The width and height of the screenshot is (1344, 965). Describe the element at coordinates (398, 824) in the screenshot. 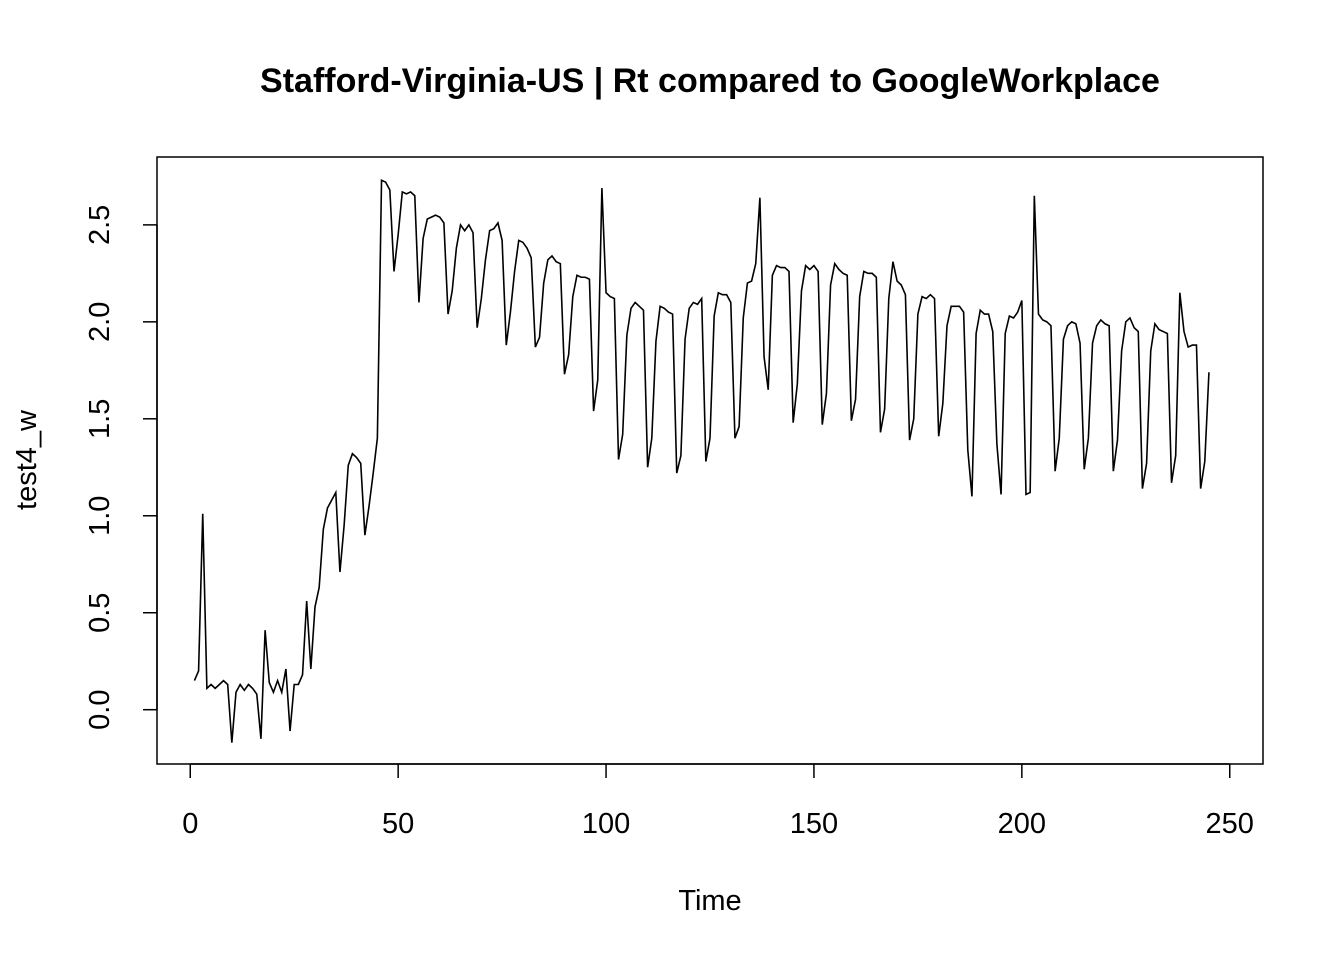

I see `x-tick-label: 50` at that location.